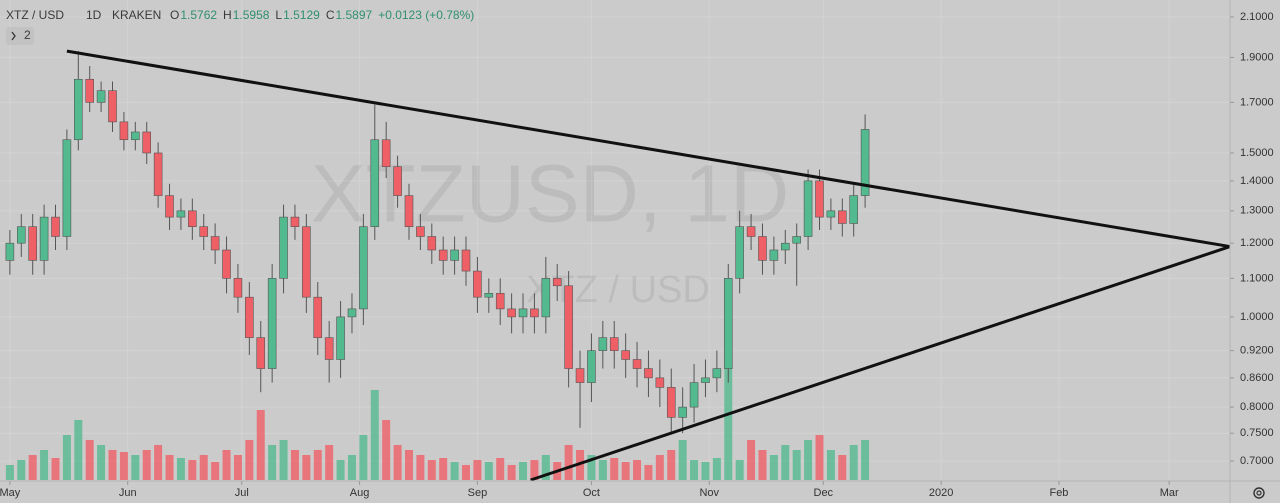 Image resolution: width=1280 pixels, height=503 pixels. I want to click on gear-hub, so click(1259, 493).